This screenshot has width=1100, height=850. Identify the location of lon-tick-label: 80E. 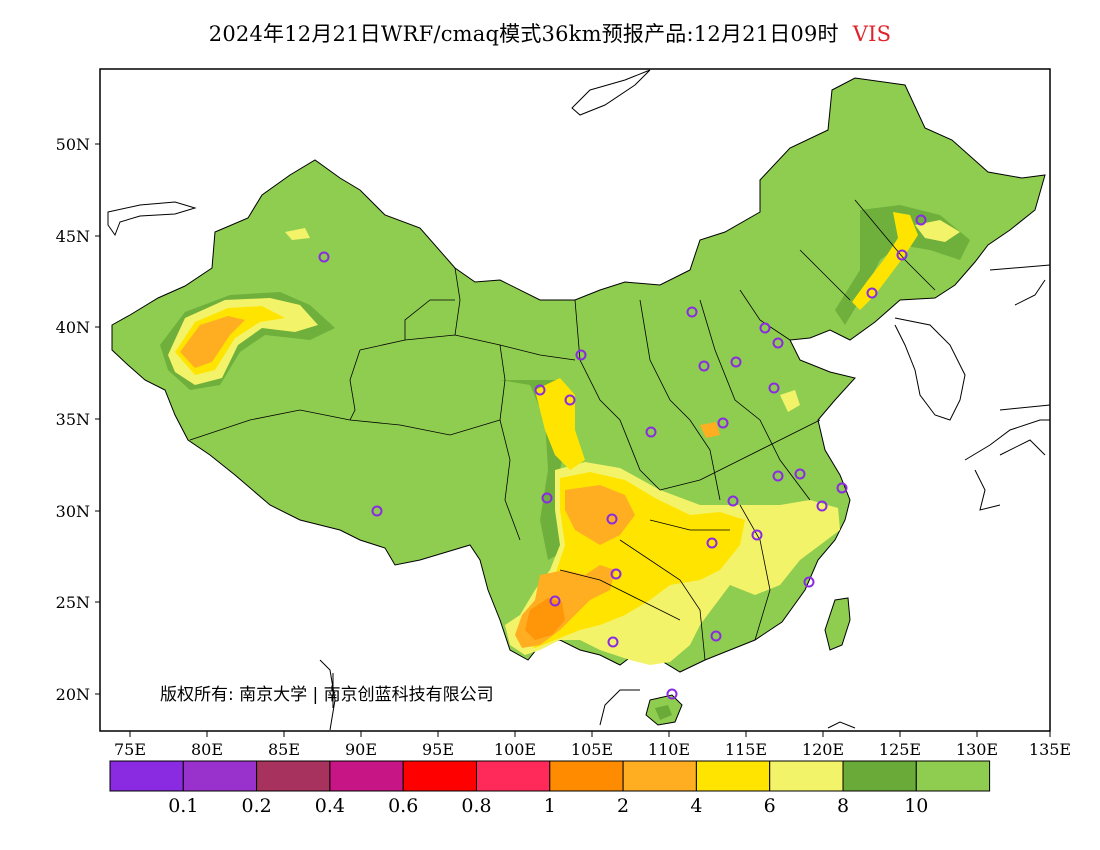
(207, 749).